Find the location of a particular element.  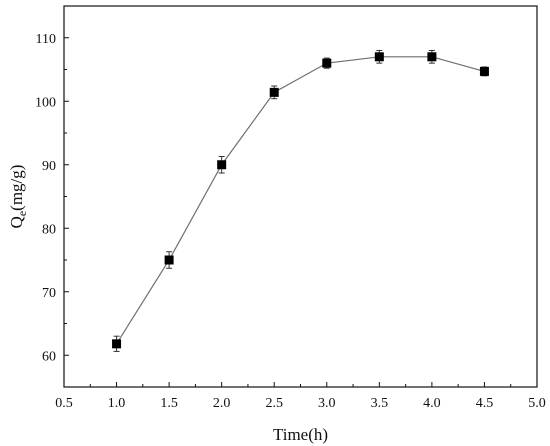

y-axis-label-units: (mg/g) is located at coordinates (16, 188).